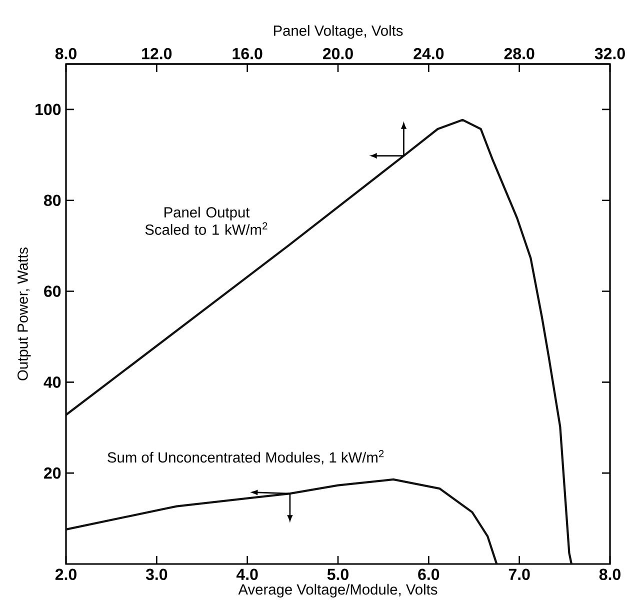 This screenshot has width=627, height=613. What do you see at coordinates (52, 382) in the screenshot?
I see `y-tick-label: 40` at bounding box center [52, 382].